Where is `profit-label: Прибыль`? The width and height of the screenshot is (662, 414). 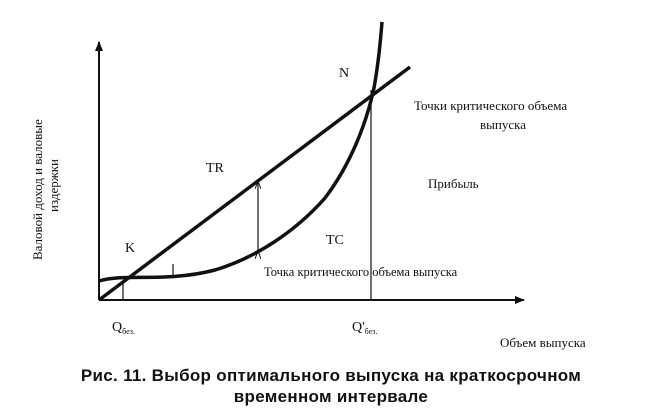
profit-label: Прибыль is located at coordinates (453, 183).